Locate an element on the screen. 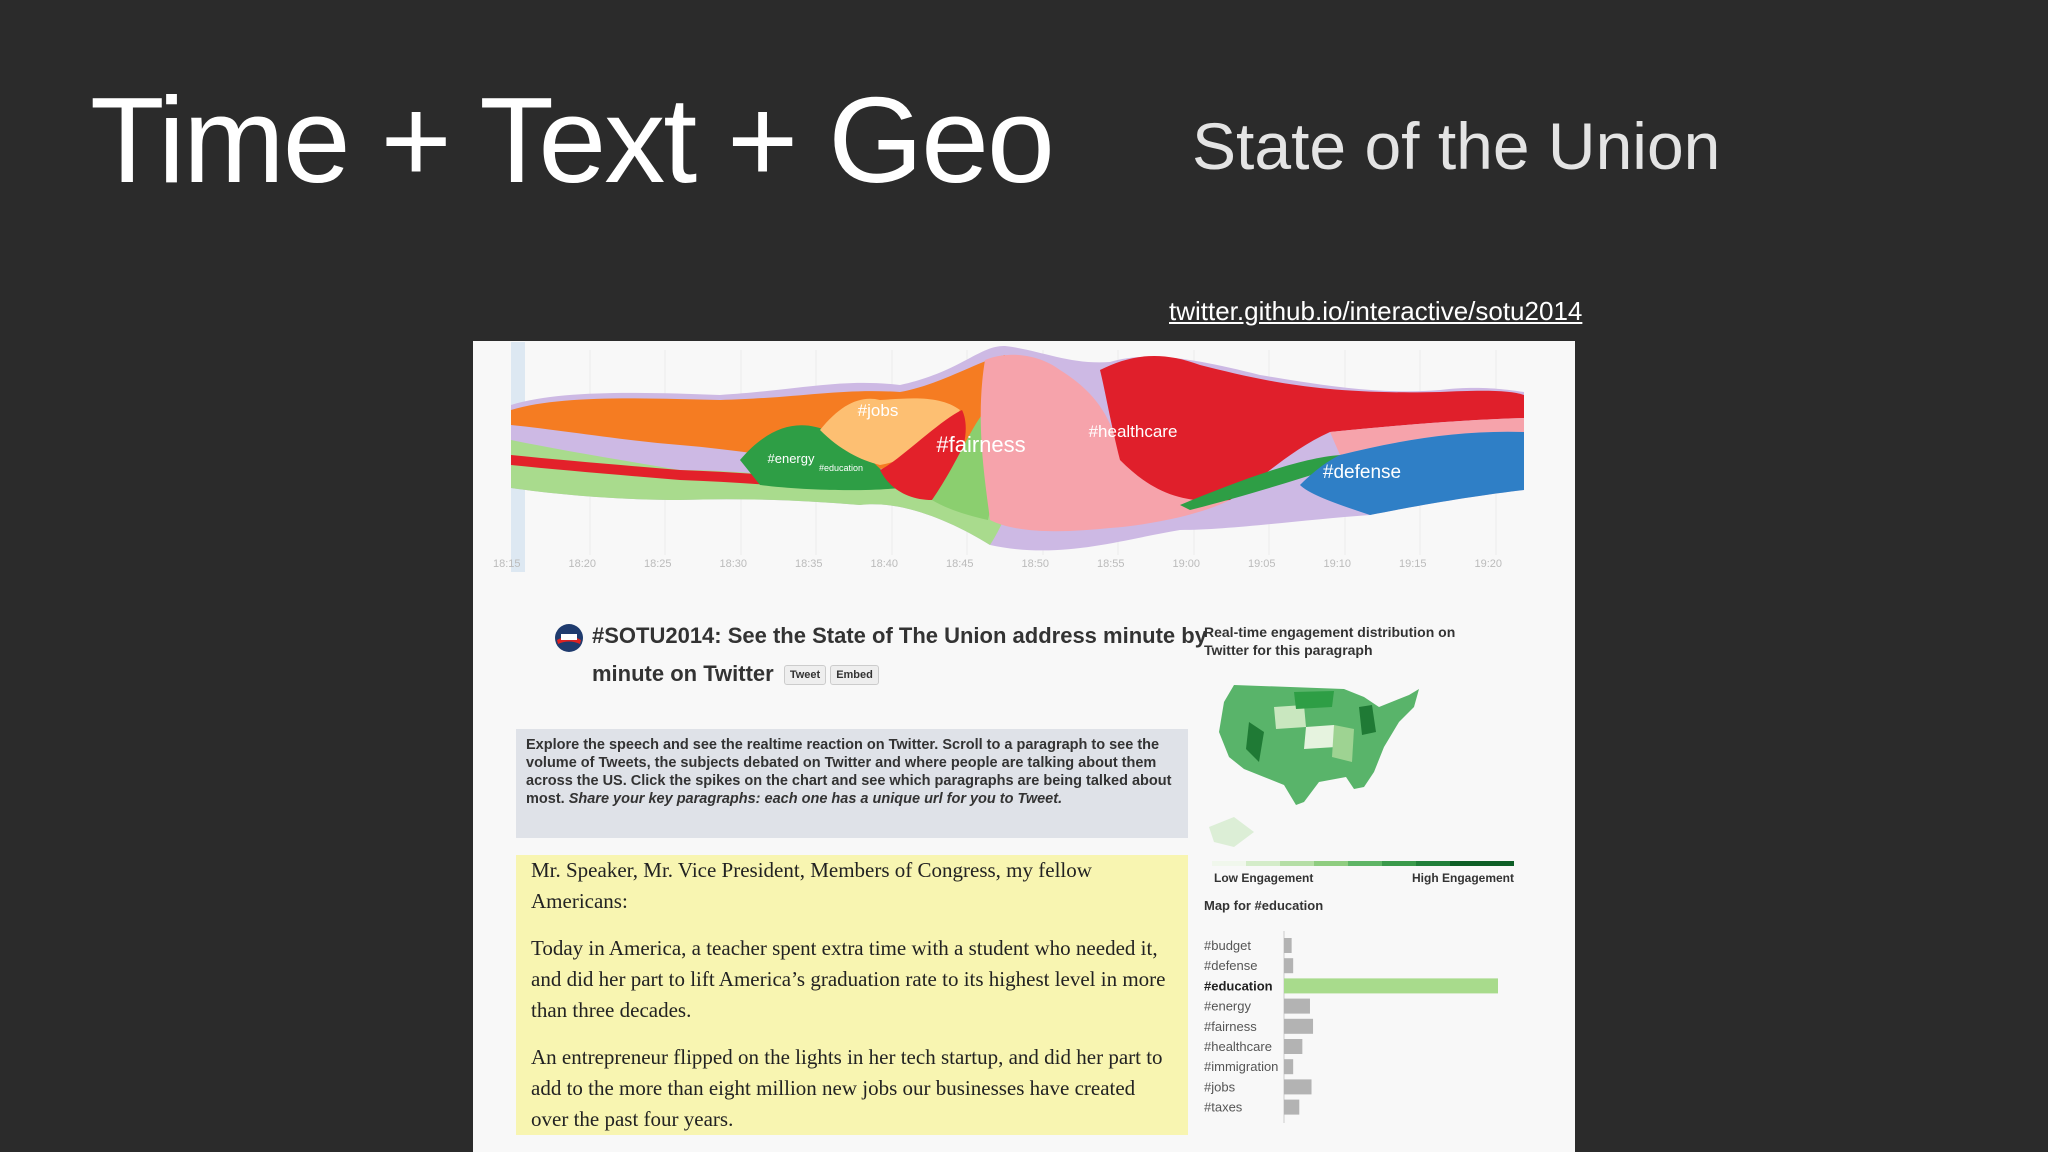  time-label: 18:40 is located at coordinates (885, 564).